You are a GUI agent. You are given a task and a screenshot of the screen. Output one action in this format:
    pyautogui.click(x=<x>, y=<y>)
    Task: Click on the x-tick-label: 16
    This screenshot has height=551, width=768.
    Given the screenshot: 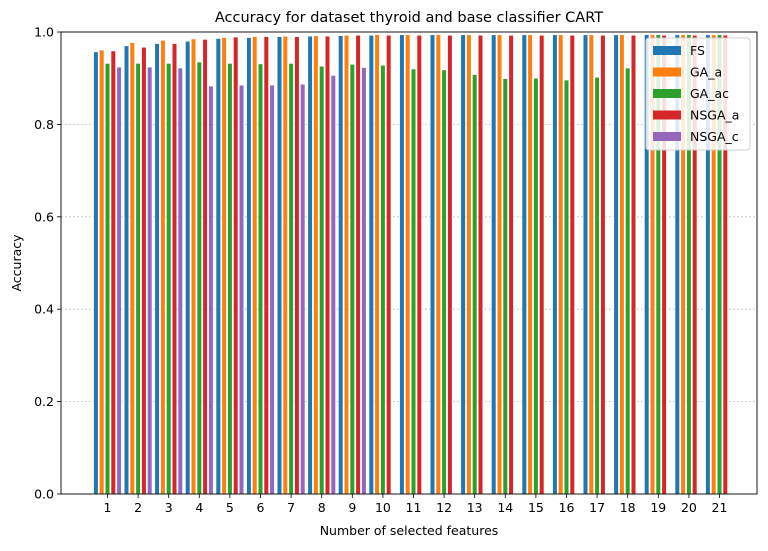 What is the action you would take?
    pyautogui.click(x=567, y=507)
    